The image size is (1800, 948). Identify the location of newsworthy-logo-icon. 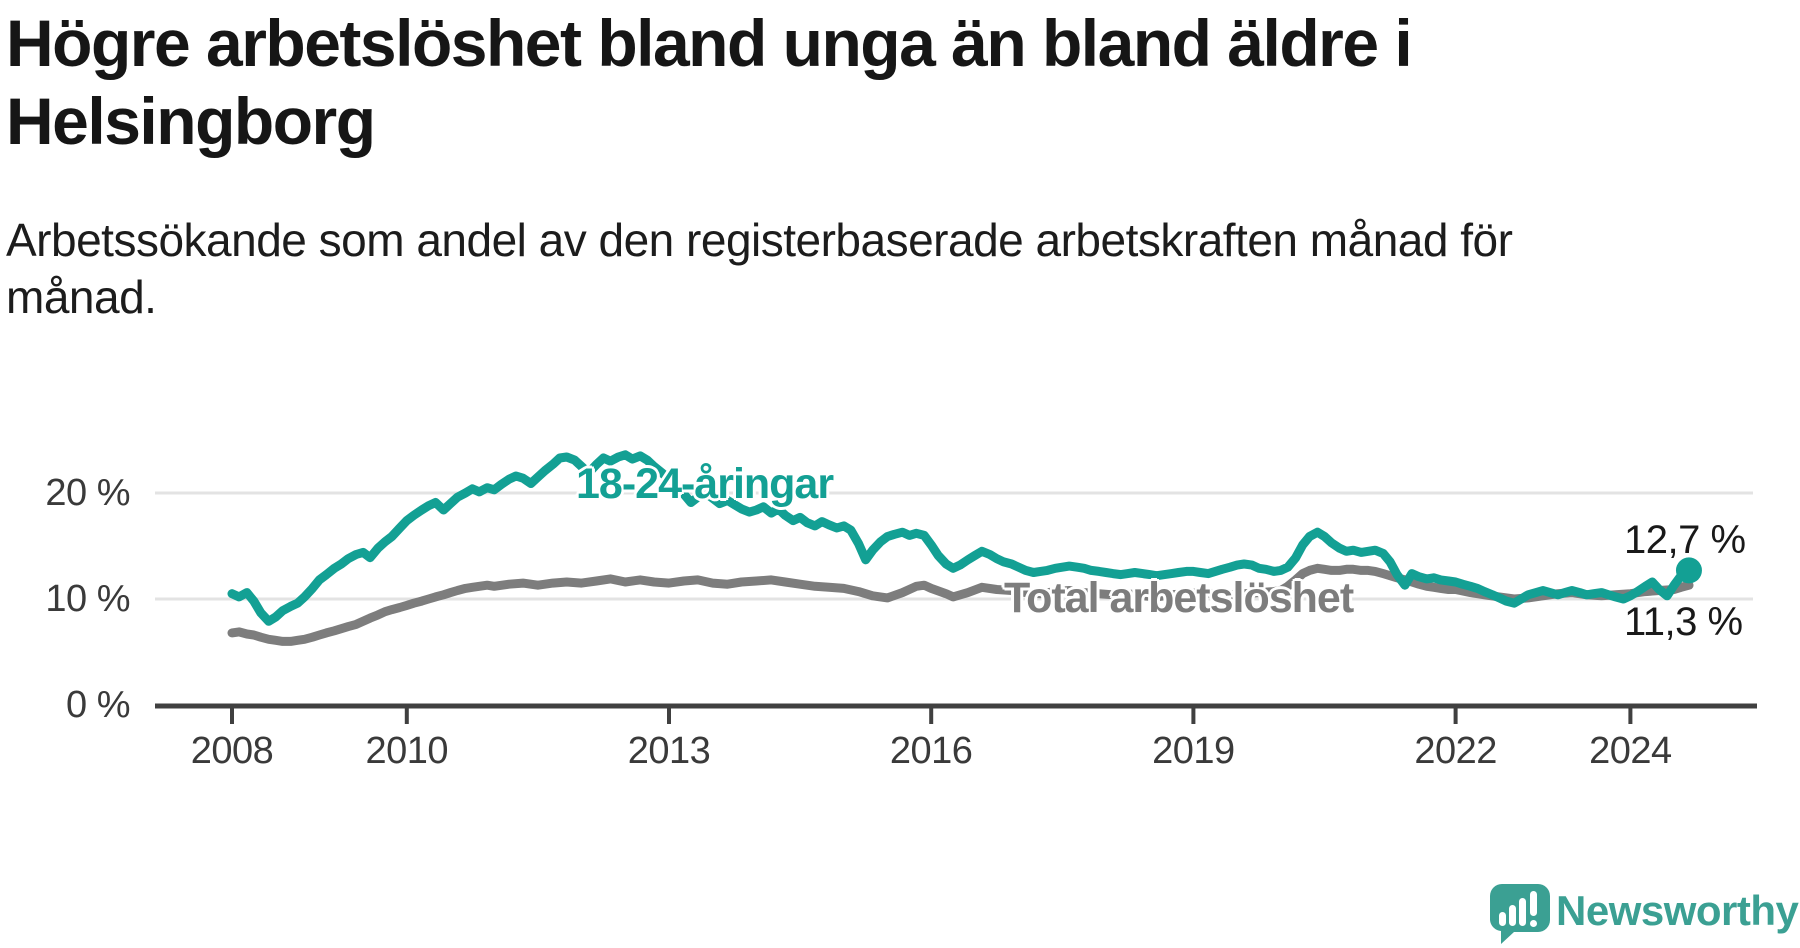
(1520, 914).